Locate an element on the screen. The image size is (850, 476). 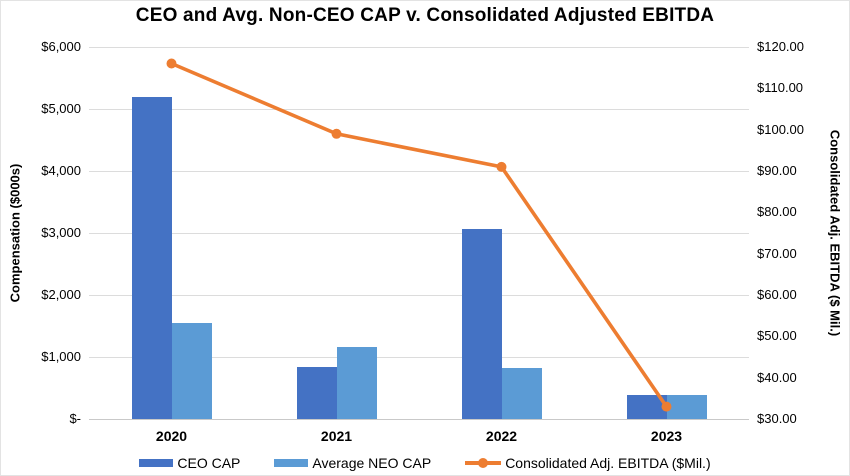
right-tick-label: $90.00 is located at coordinates (777, 170).